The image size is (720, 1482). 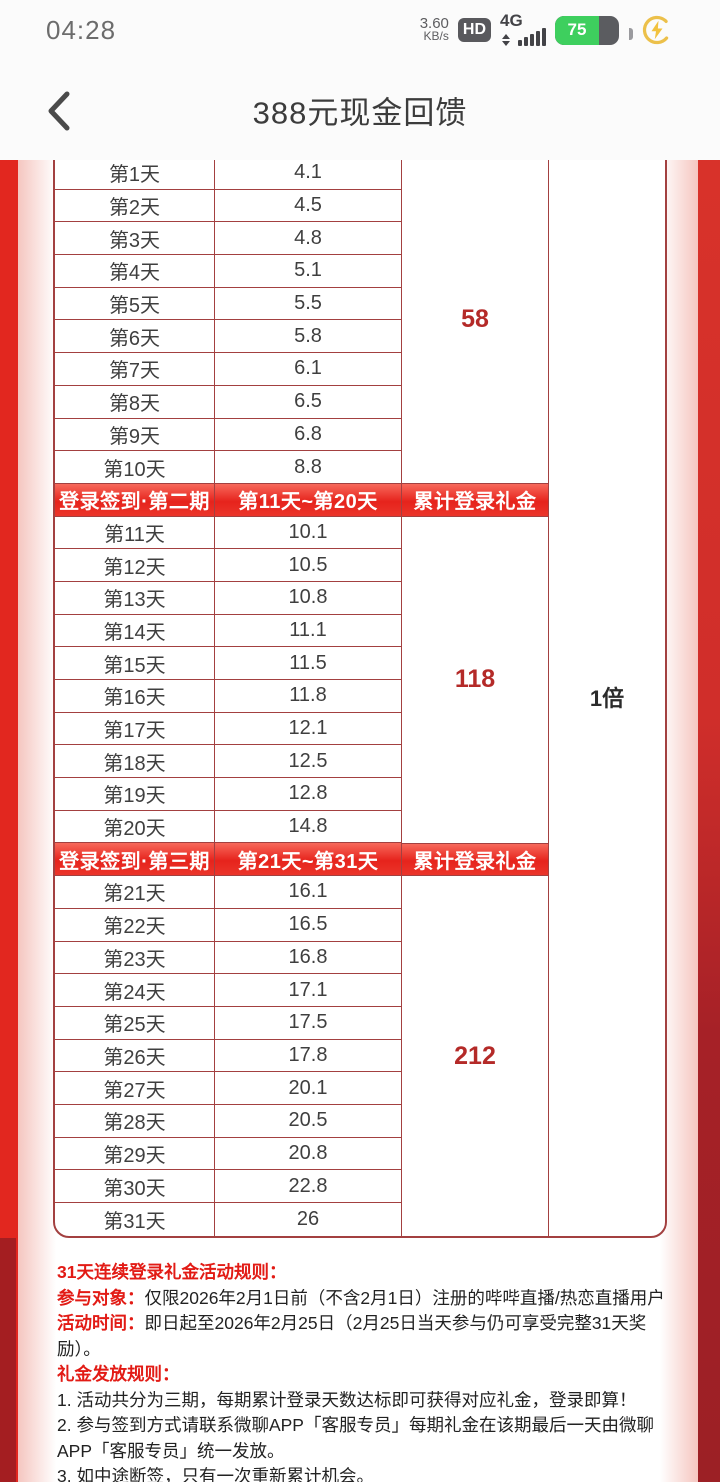 I want to click on column-multiplier: 1倍, so click(x=607, y=698).